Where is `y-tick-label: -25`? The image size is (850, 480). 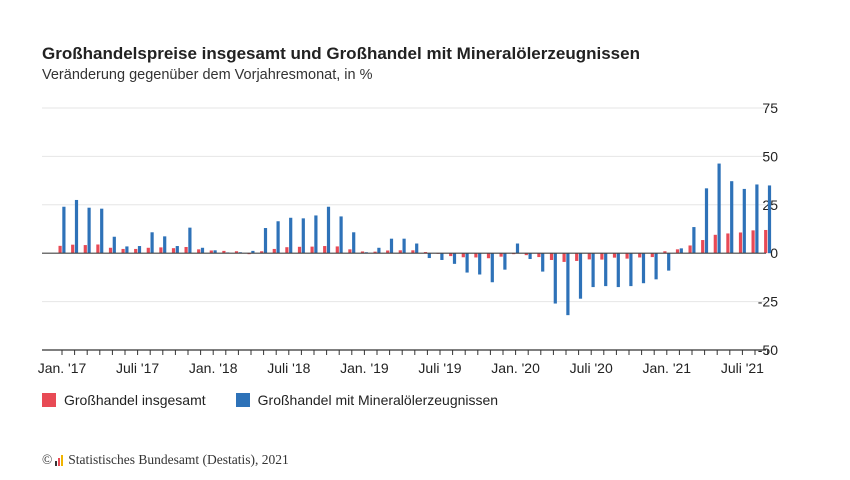 y-tick-label: -25 is located at coordinates (768, 302).